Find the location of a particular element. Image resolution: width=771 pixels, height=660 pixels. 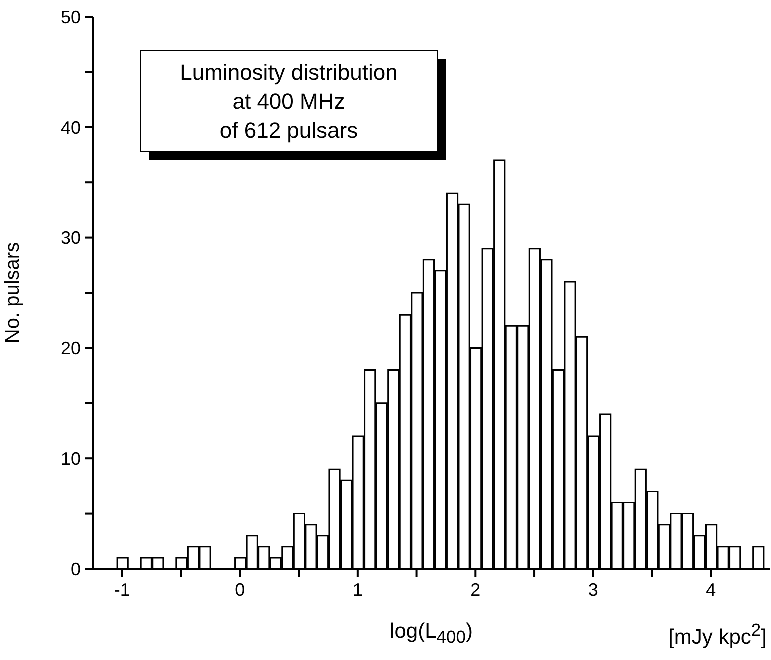

x-tick-label: -1 is located at coordinates (122, 590).